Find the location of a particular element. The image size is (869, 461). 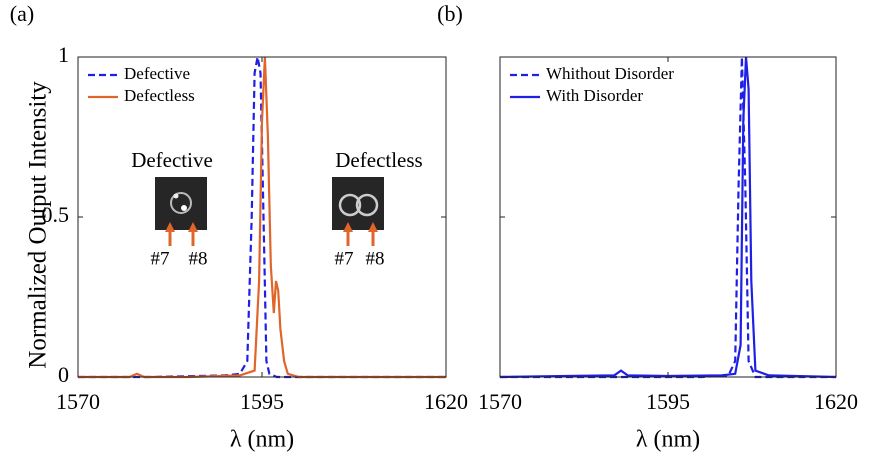

inset-image is located at coordinates (181, 203).